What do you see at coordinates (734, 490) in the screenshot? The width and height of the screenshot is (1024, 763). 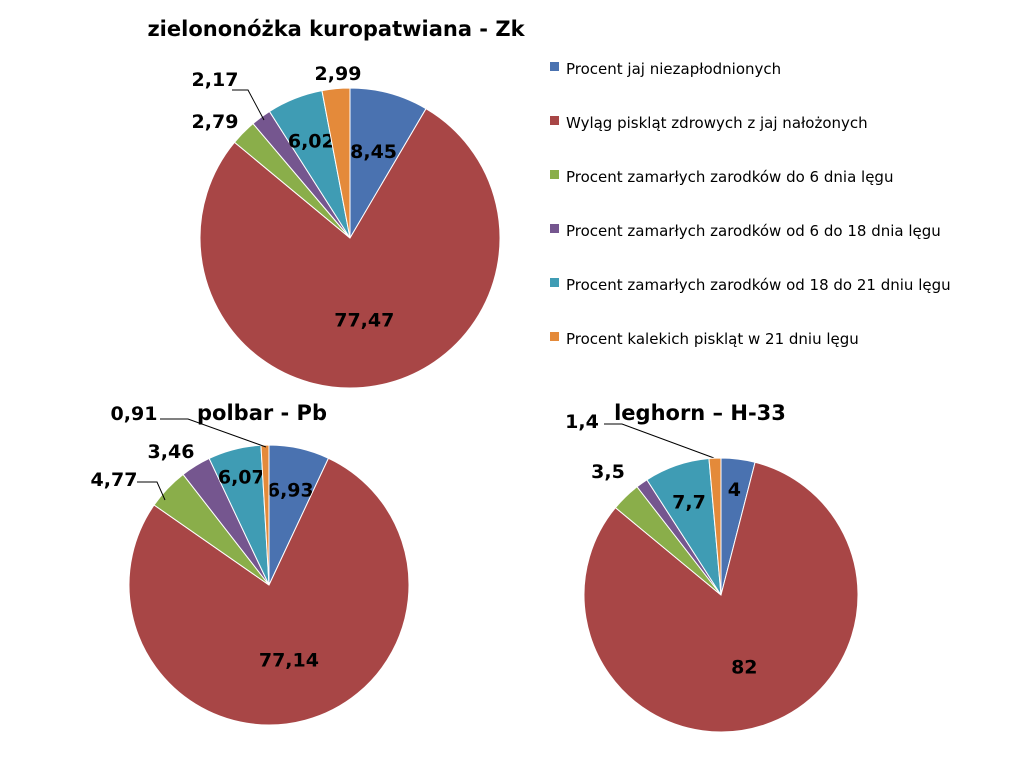 I see `pie2-data-label-0: 4` at bounding box center [734, 490].